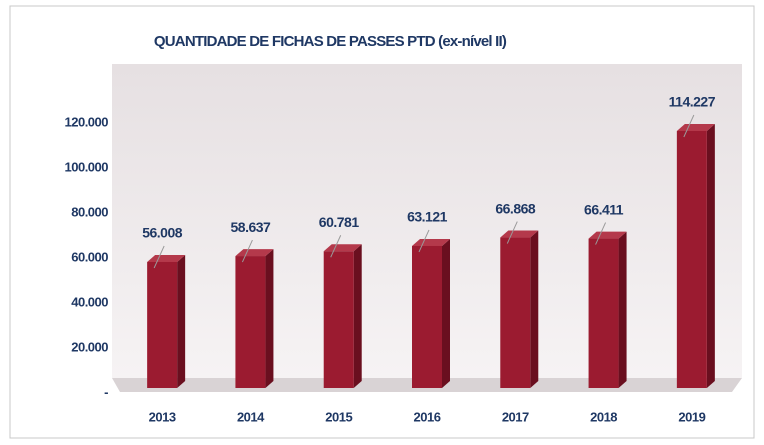 The image size is (764, 445). I want to click on x-tick-label: 2019, so click(691, 416).